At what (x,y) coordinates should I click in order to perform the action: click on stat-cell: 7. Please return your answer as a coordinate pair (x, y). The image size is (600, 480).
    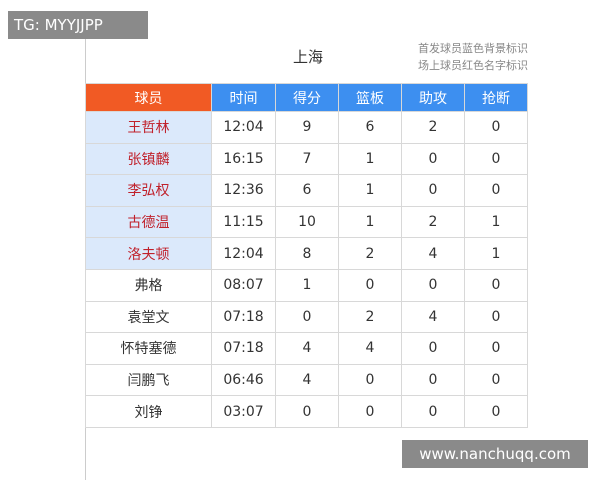
    Looking at the image, I should click on (307, 159).